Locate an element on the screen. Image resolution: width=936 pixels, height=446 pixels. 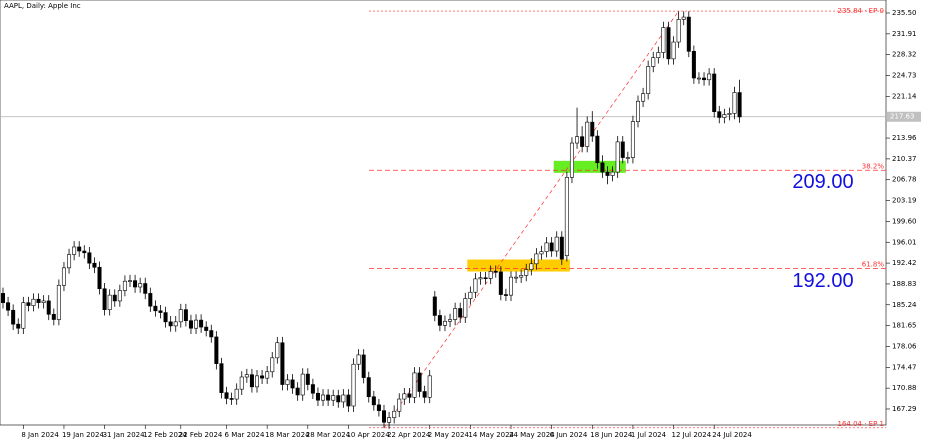
x-tick-label: 28 Mar 2024 is located at coordinates (328, 435).